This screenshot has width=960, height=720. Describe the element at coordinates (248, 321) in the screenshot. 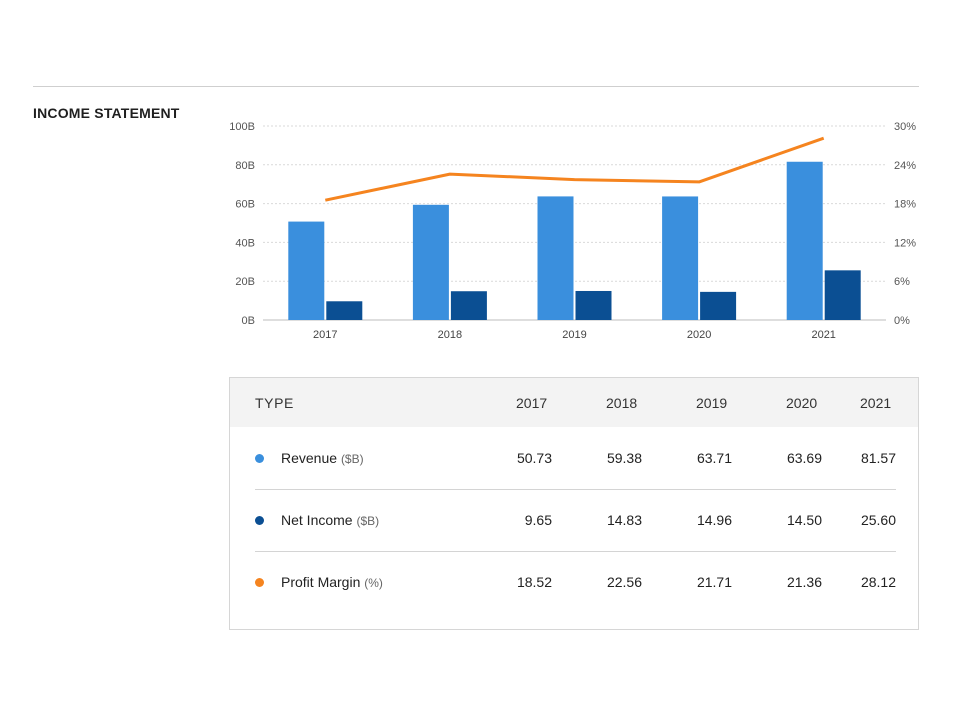

I see `y-tick-label: 0B` at that location.